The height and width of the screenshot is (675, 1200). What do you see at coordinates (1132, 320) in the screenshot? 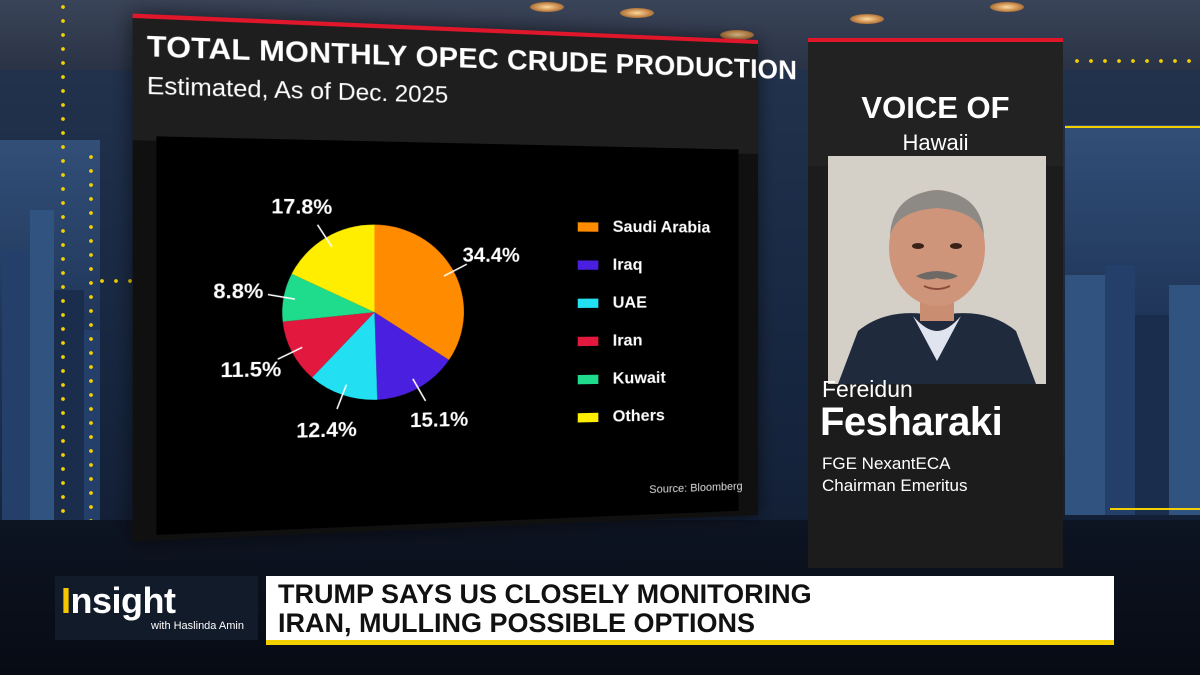
I see `city-window-right` at bounding box center [1132, 320].